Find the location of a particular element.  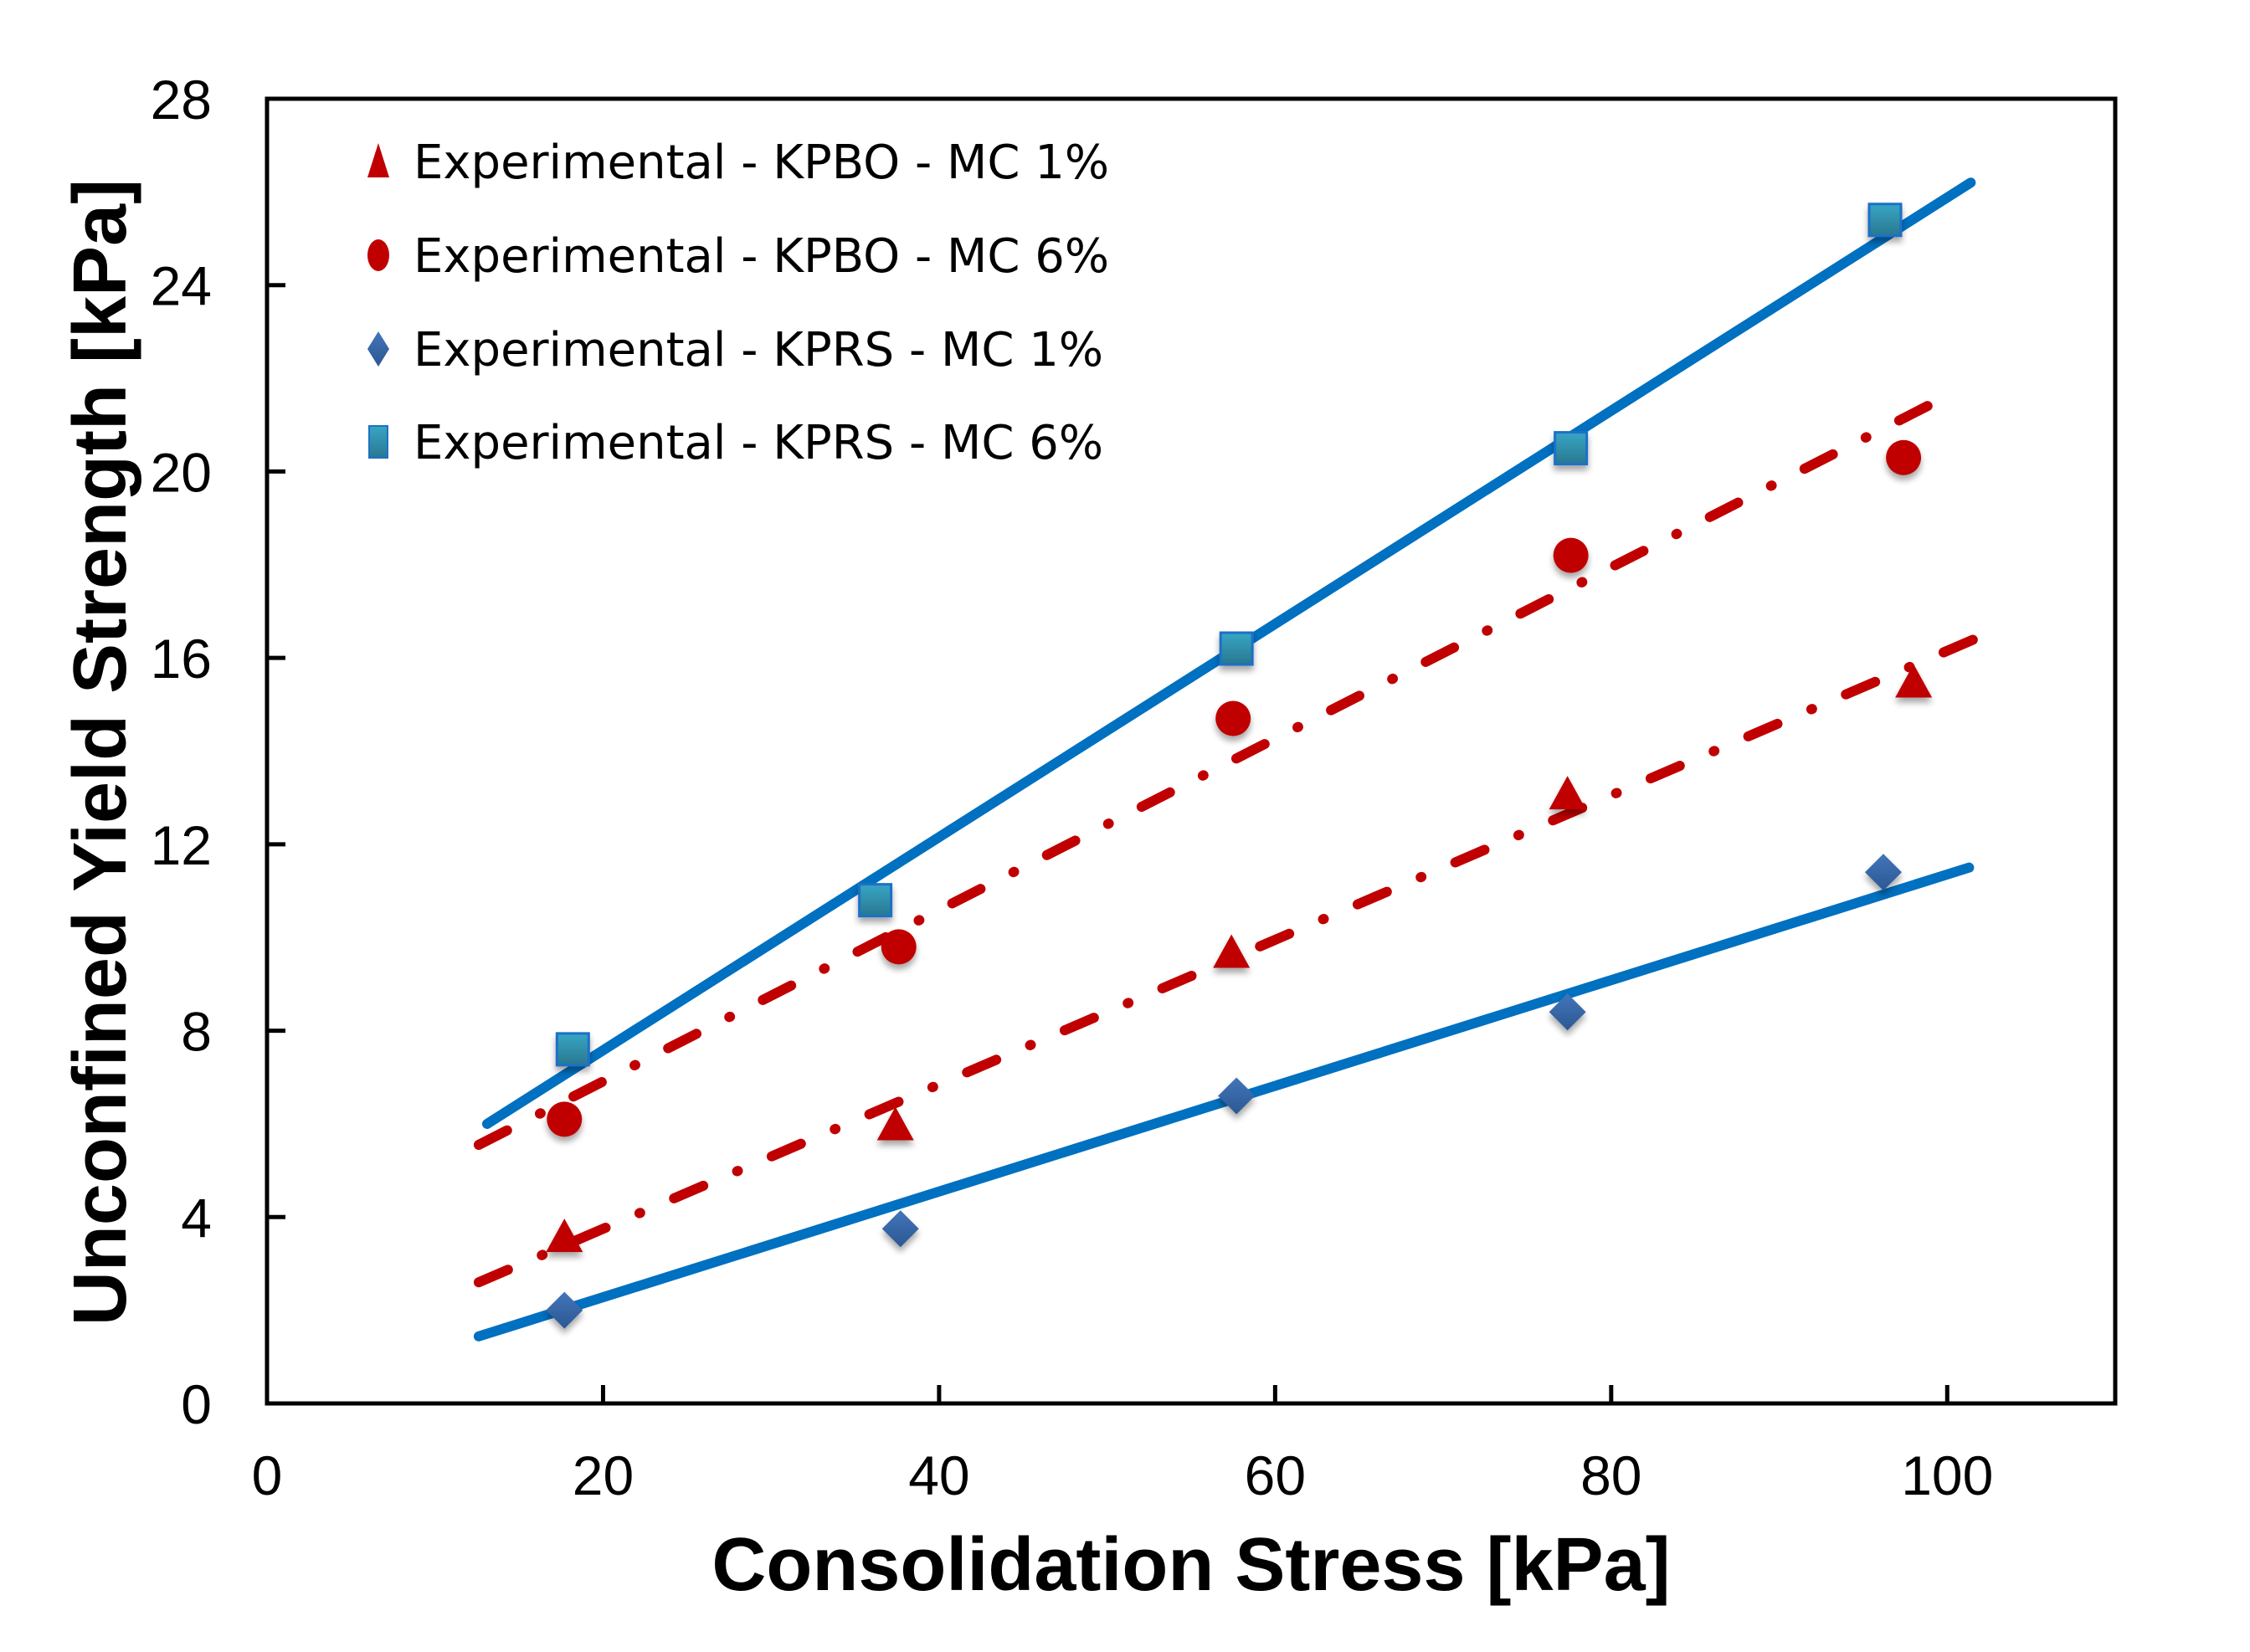

legend-diamond-icon is located at coordinates (378, 349).